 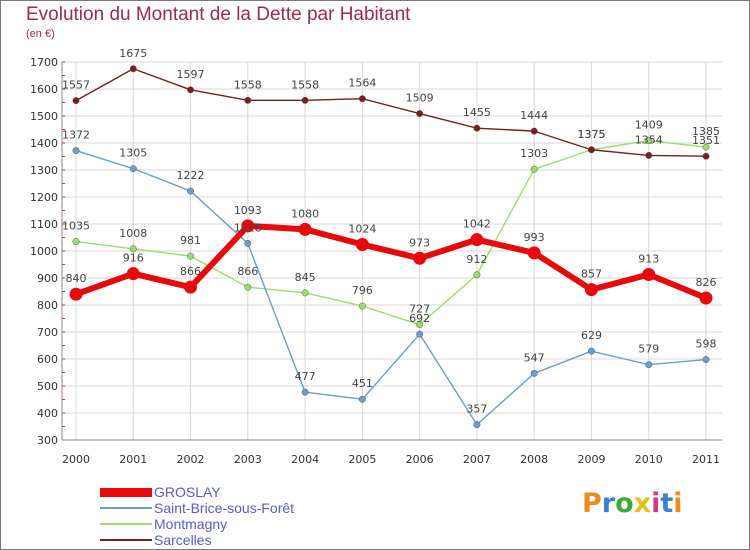 What do you see at coordinates (44, 170) in the screenshot?
I see `y-tick-label: 1300` at bounding box center [44, 170].